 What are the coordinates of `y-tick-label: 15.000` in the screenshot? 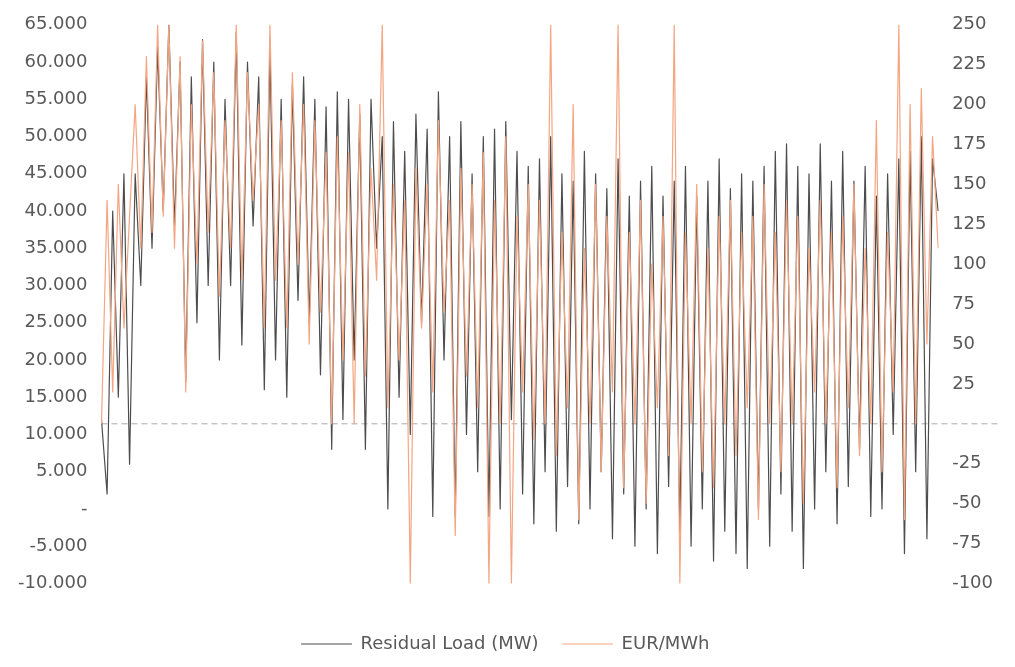 It's located at (56, 395).